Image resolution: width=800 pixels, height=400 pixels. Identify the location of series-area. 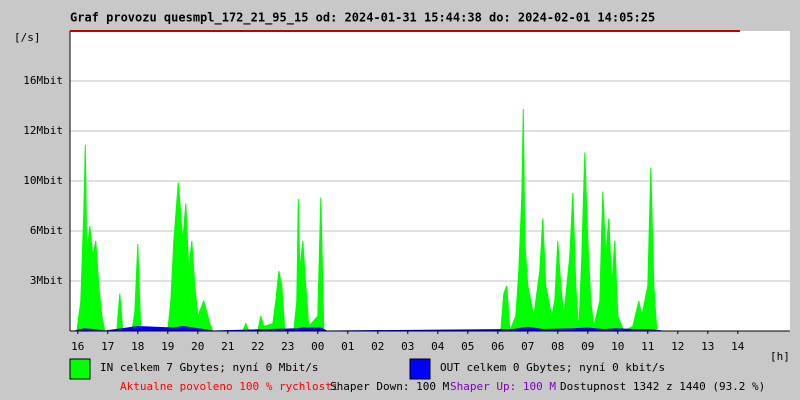
(368, 328).